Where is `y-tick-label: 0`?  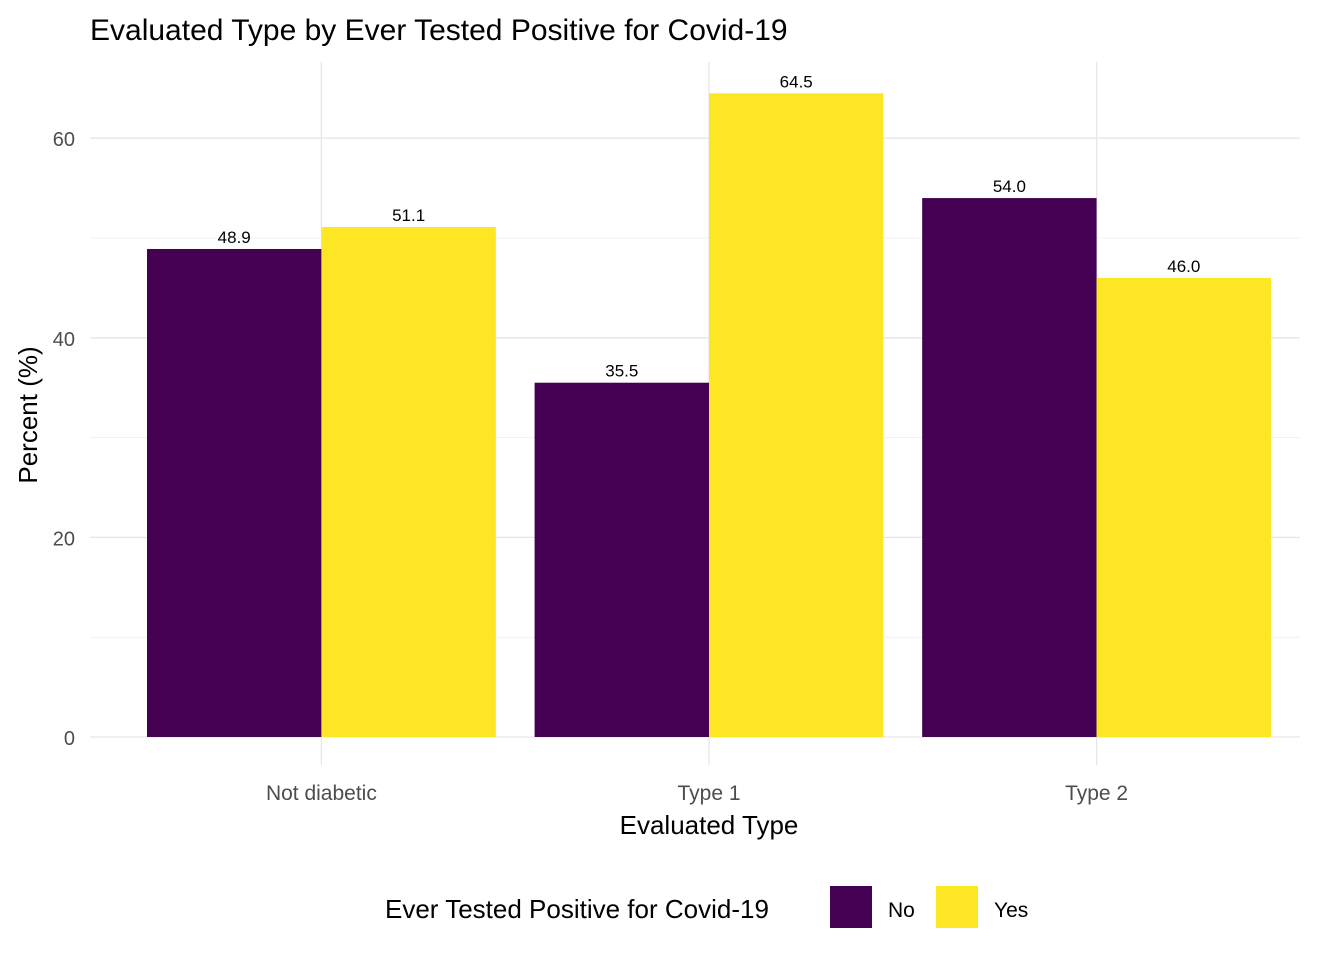 y-tick-label: 0 is located at coordinates (69, 739).